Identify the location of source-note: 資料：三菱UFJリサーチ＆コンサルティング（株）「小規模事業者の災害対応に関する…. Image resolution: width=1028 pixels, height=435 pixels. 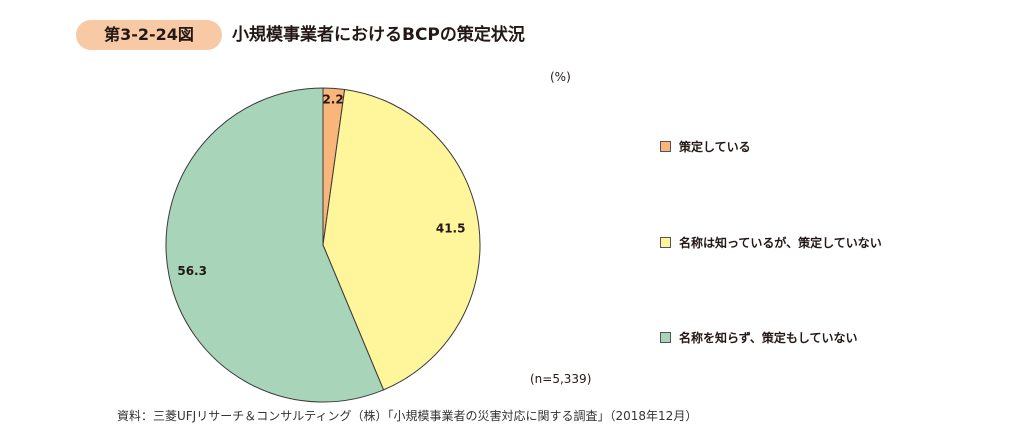
(407, 416).